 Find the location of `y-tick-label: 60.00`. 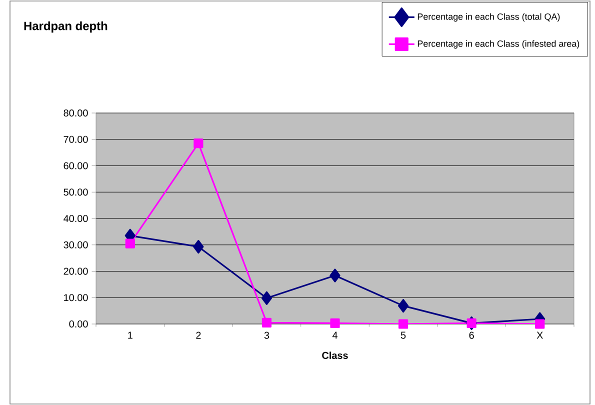

y-tick-label: 60.00 is located at coordinates (76, 166).